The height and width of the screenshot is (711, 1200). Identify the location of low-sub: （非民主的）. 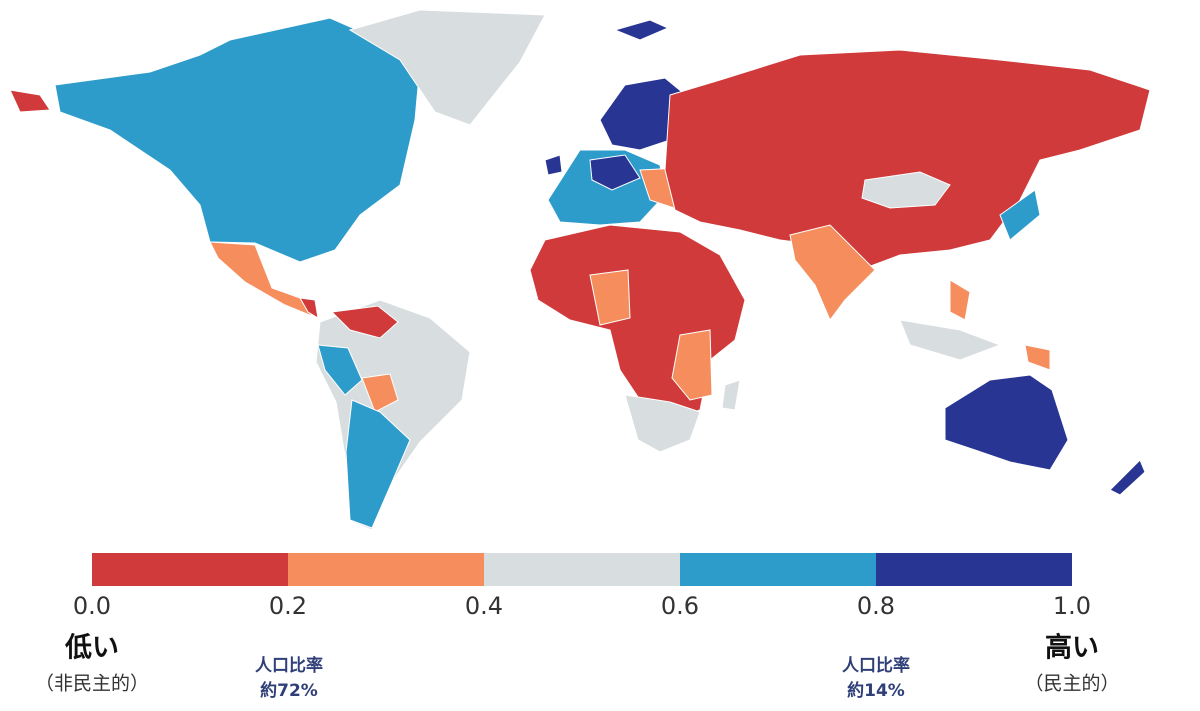
(92, 684).